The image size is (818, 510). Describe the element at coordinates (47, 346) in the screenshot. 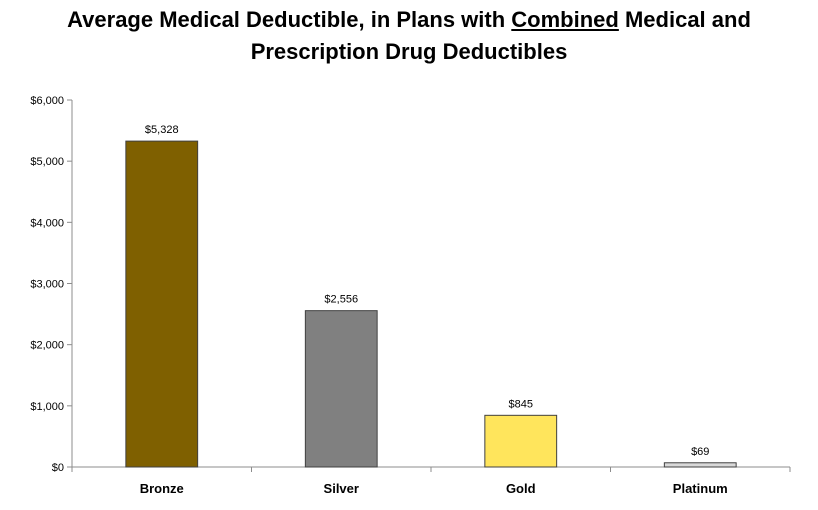

I see `y-tick-label: $2,000` at that location.